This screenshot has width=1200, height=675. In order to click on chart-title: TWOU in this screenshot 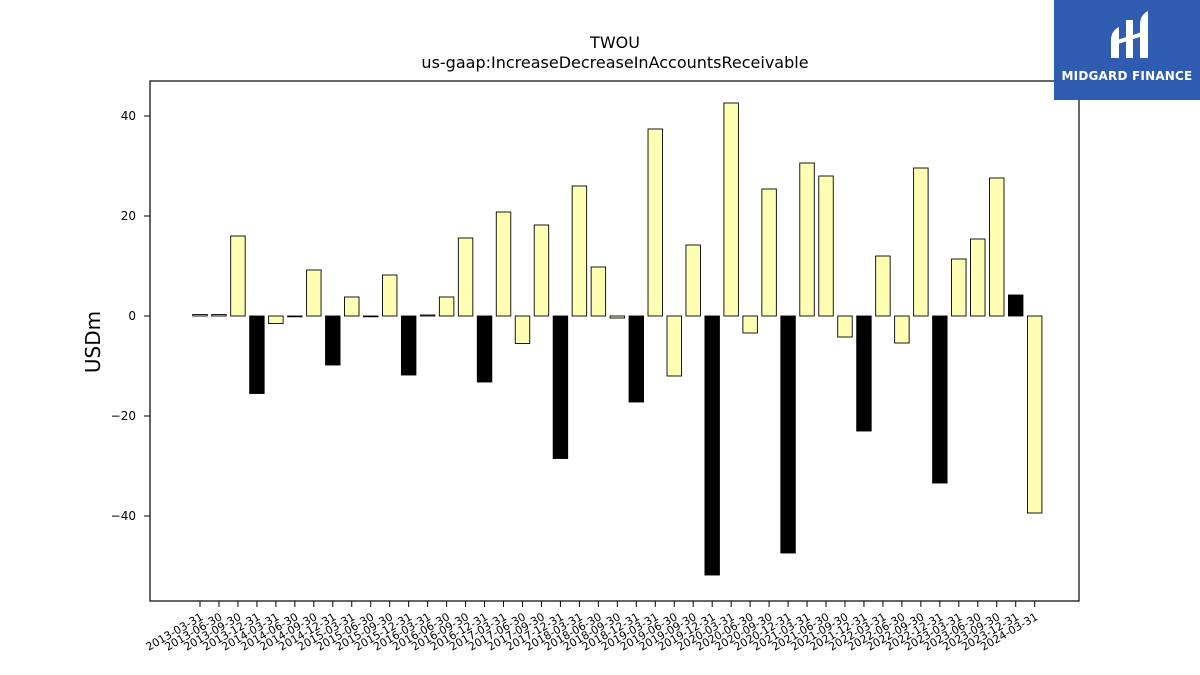, I will do `click(614, 42)`.